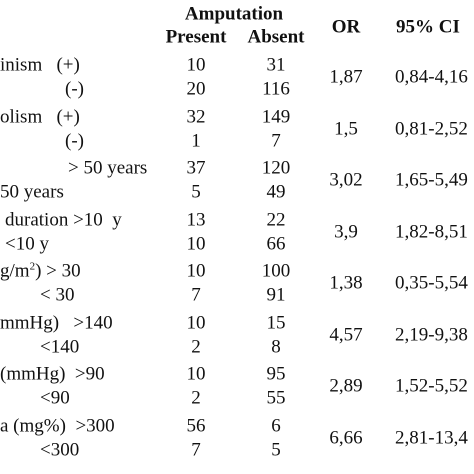 The height and width of the screenshot is (474, 474). I want to click on row-label: g/m2) > 30, so click(40, 271).